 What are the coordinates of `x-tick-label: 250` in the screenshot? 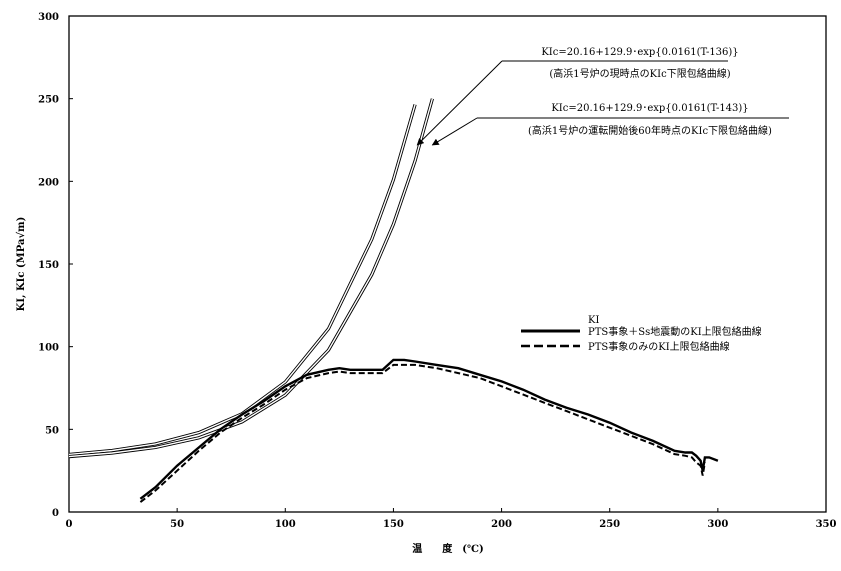 It's located at (609, 524).